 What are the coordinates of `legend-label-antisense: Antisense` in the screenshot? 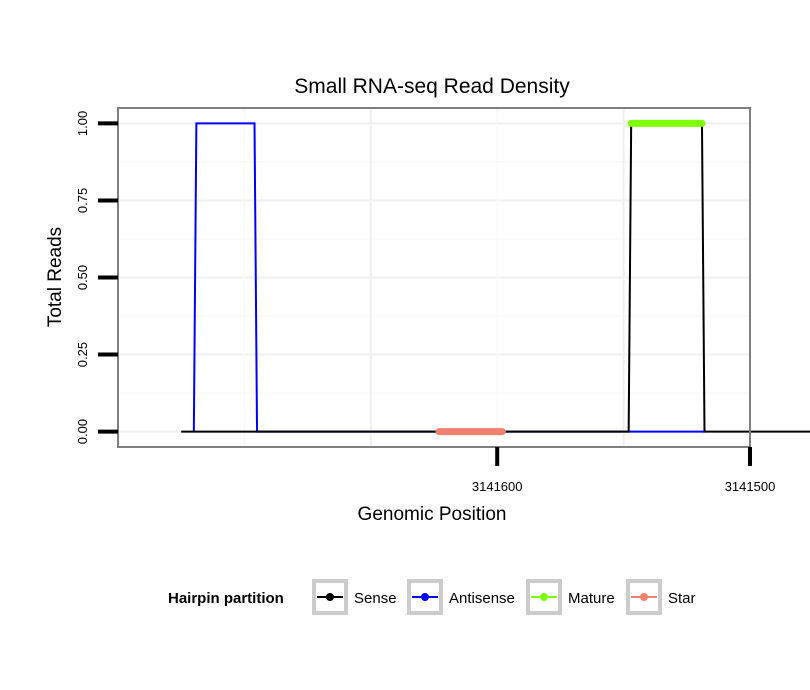 It's located at (482, 598).